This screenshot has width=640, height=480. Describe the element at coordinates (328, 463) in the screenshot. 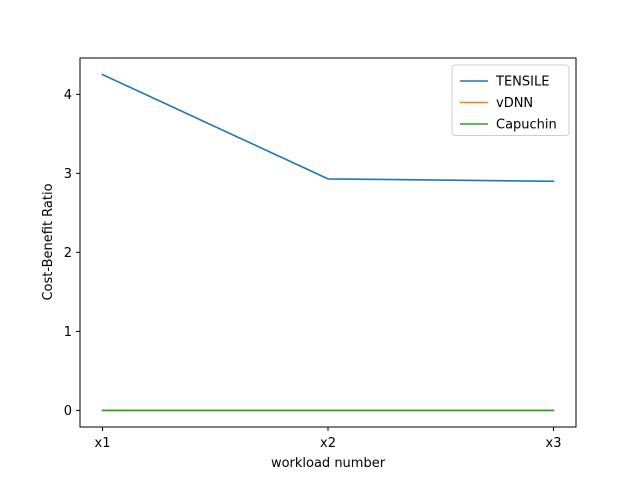

I see `x-axis-label: workload number` at that location.